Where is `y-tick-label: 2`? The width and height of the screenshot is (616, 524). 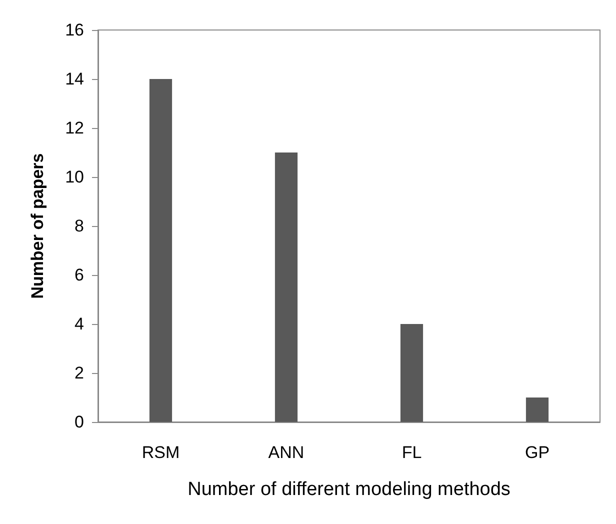
y-tick-label: 2 is located at coordinates (79, 373).